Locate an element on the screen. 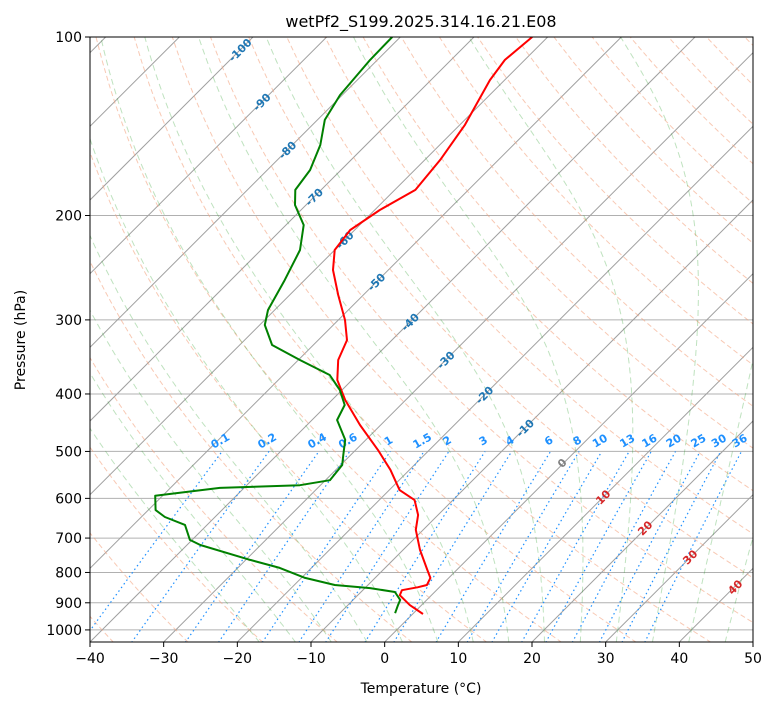 The image size is (775, 708). mixing-ratio-label: 0.1 is located at coordinates (220, 440).